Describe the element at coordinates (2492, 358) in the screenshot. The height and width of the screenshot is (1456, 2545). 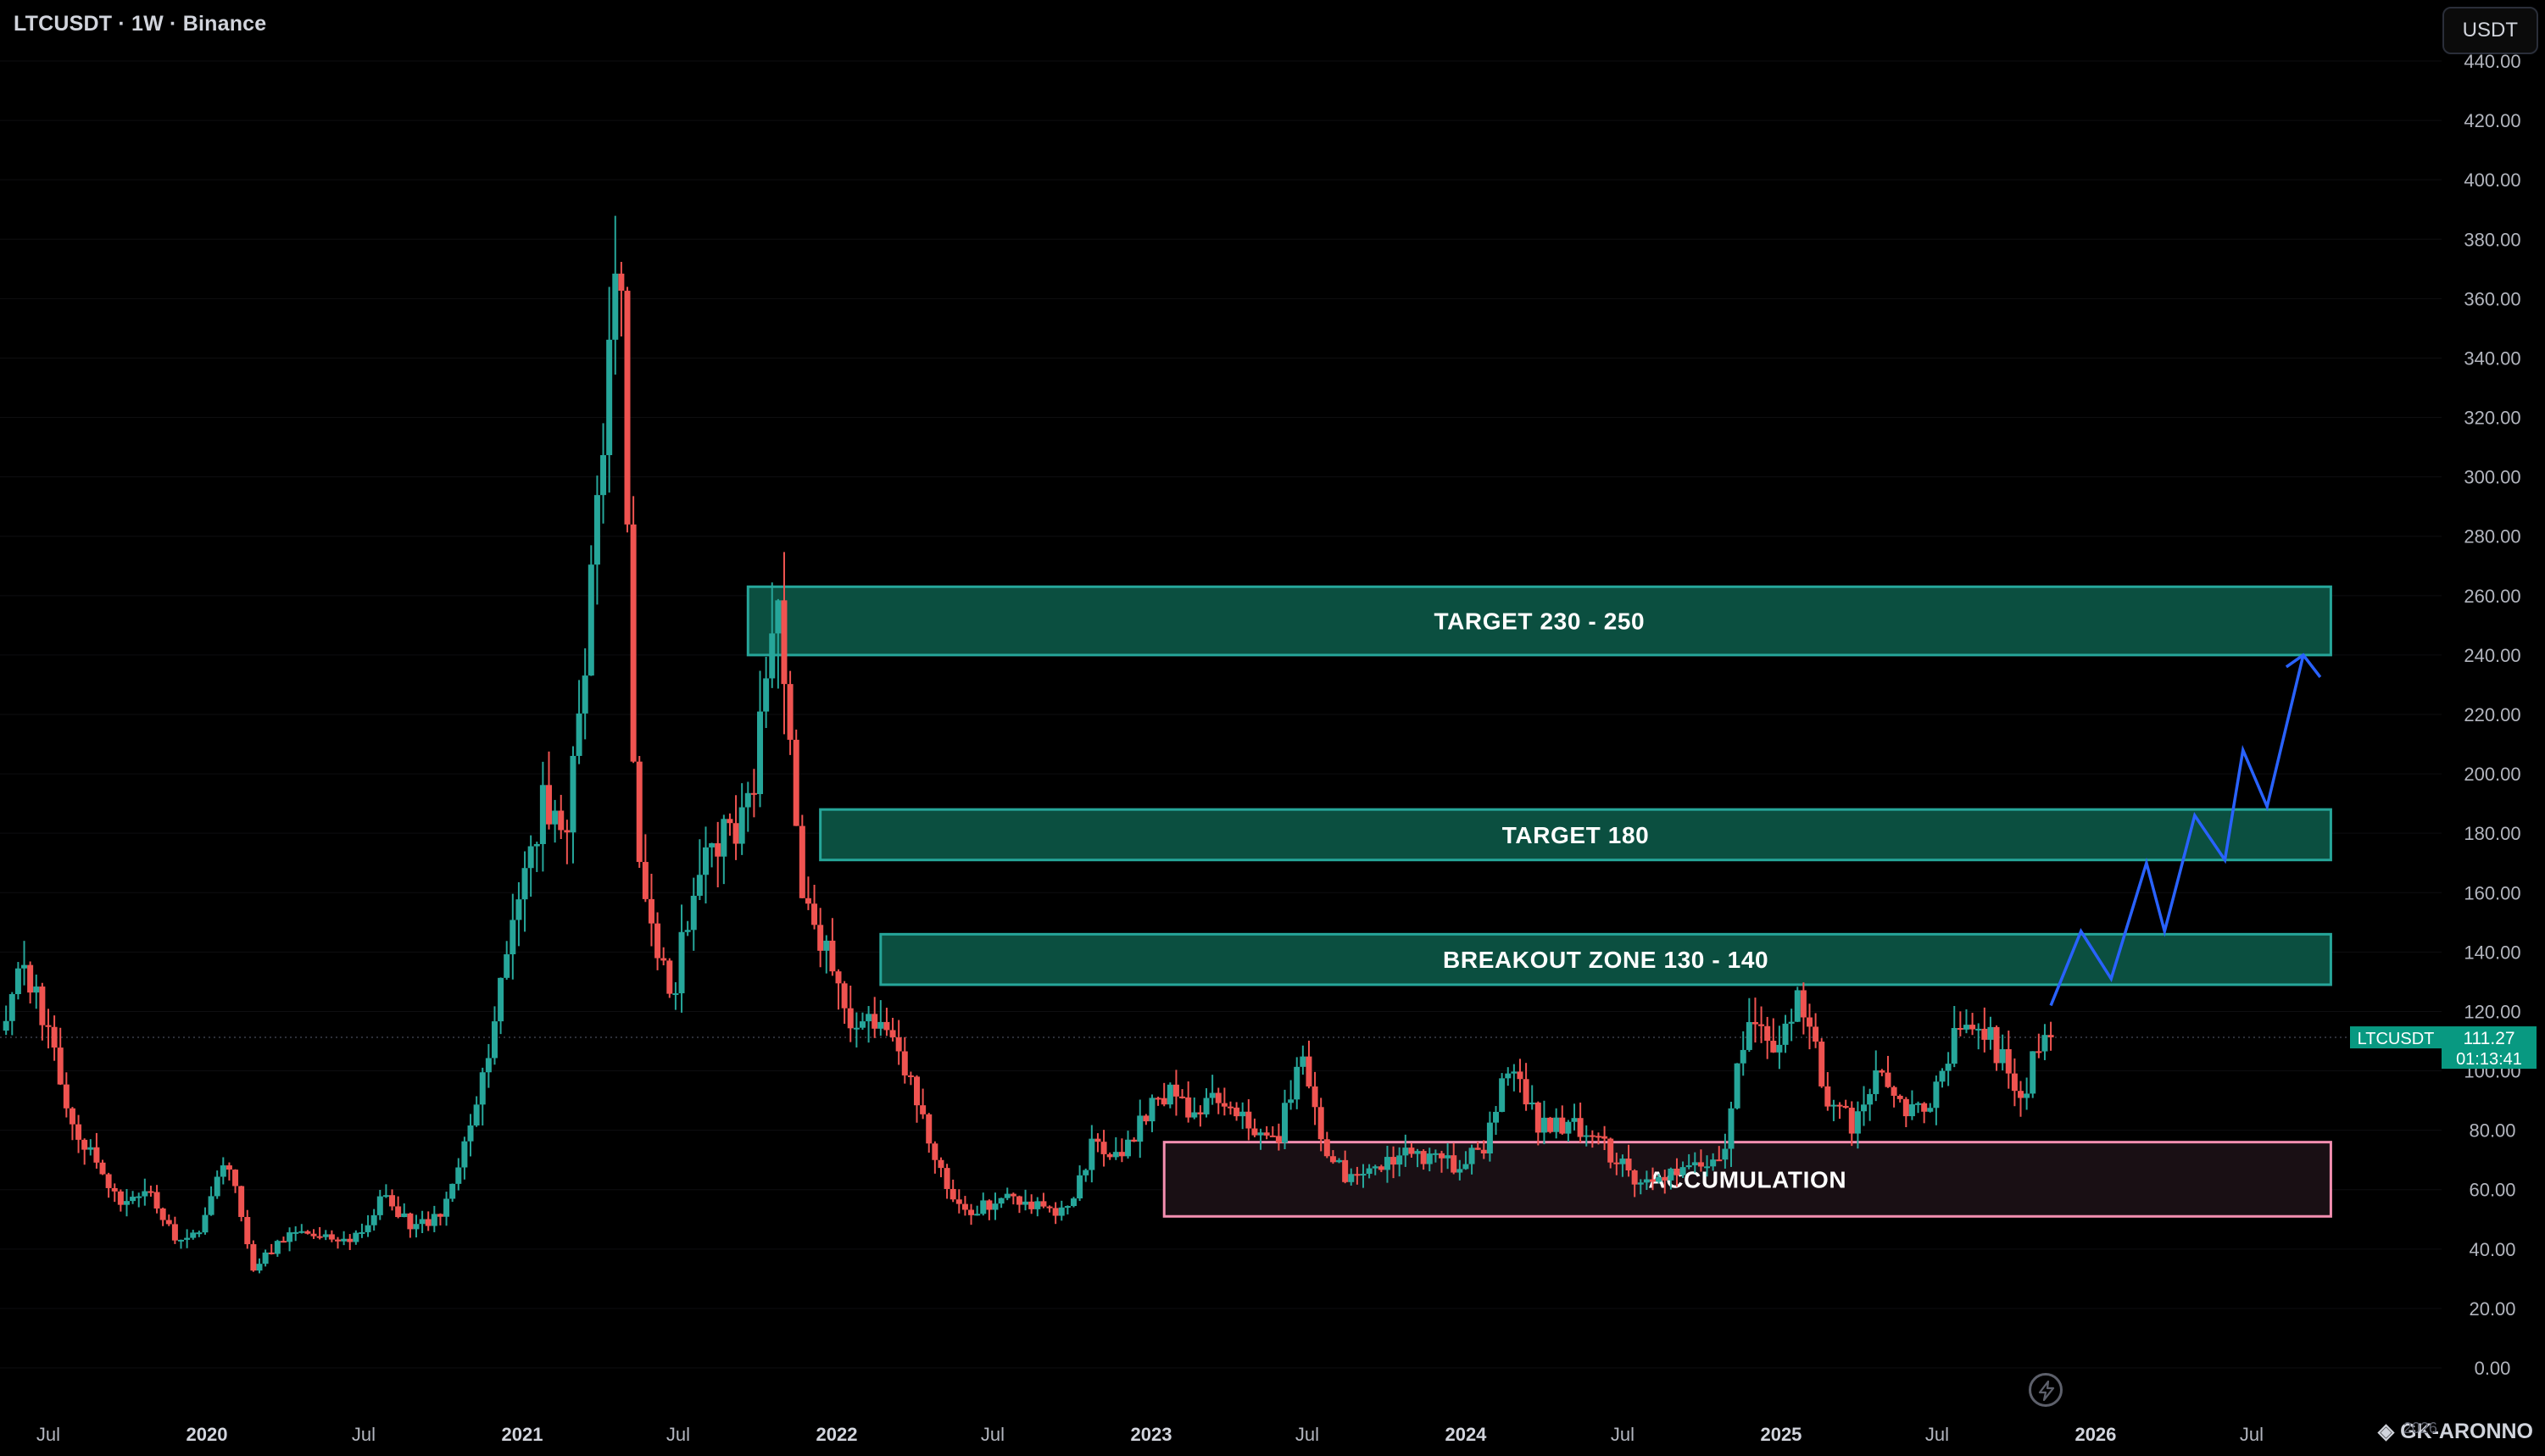
I see `y-tick-label: 340.00` at that location.